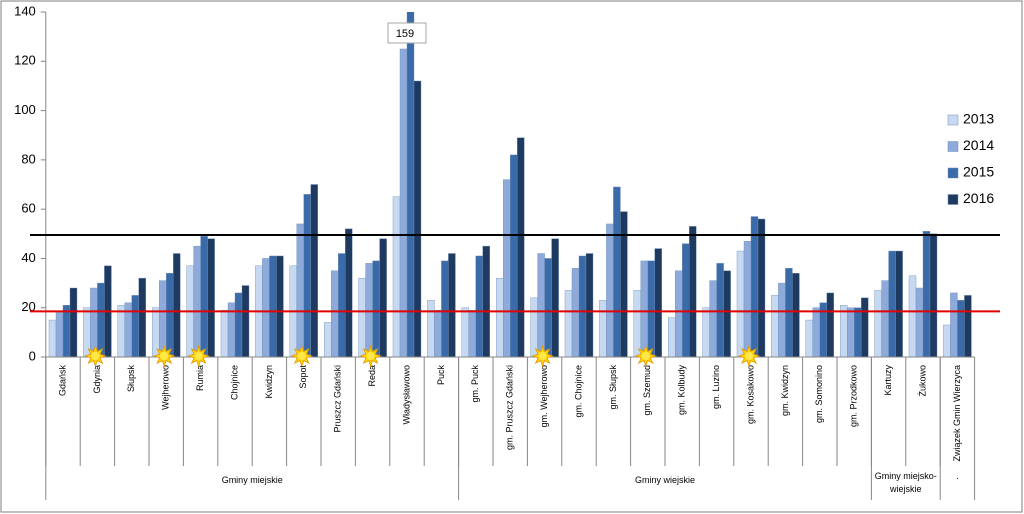 The image size is (1024, 514). I want to click on data-label: 159, so click(405, 34).